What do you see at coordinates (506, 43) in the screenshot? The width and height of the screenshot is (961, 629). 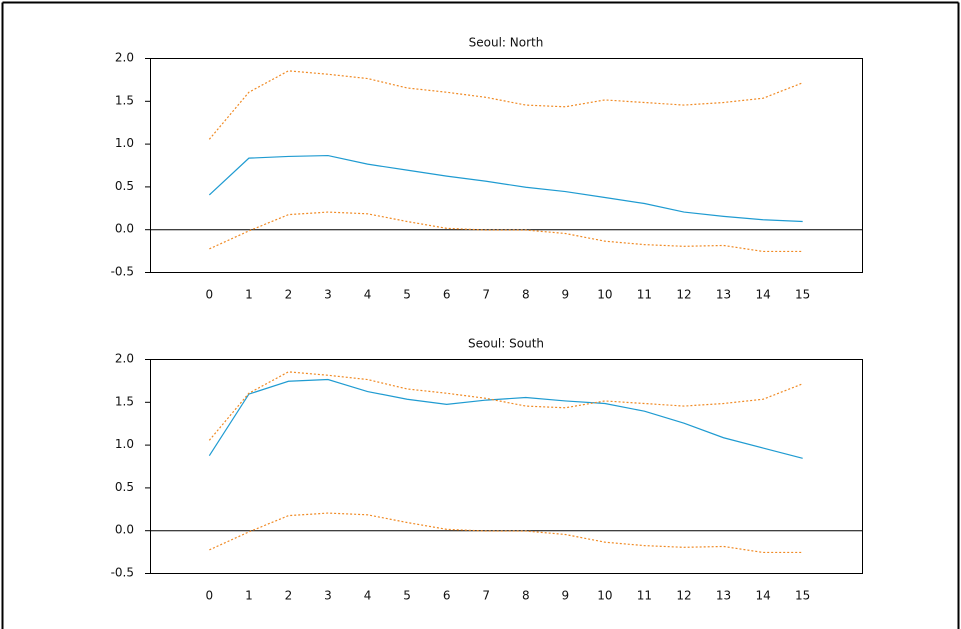 I see `chart-title: Seoul: North` at bounding box center [506, 43].